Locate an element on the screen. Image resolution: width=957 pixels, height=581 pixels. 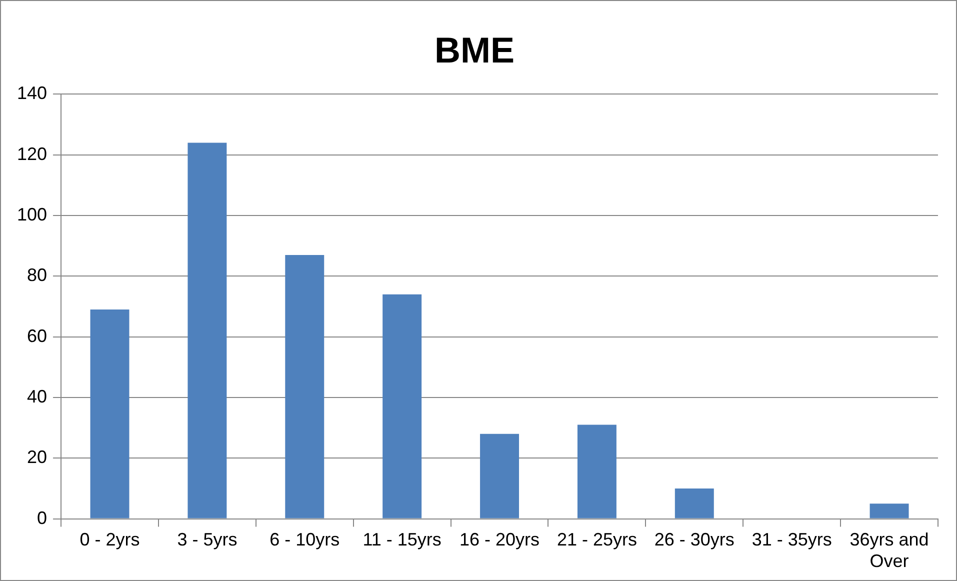
y-tick-label: 80 is located at coordinates (37, 275).